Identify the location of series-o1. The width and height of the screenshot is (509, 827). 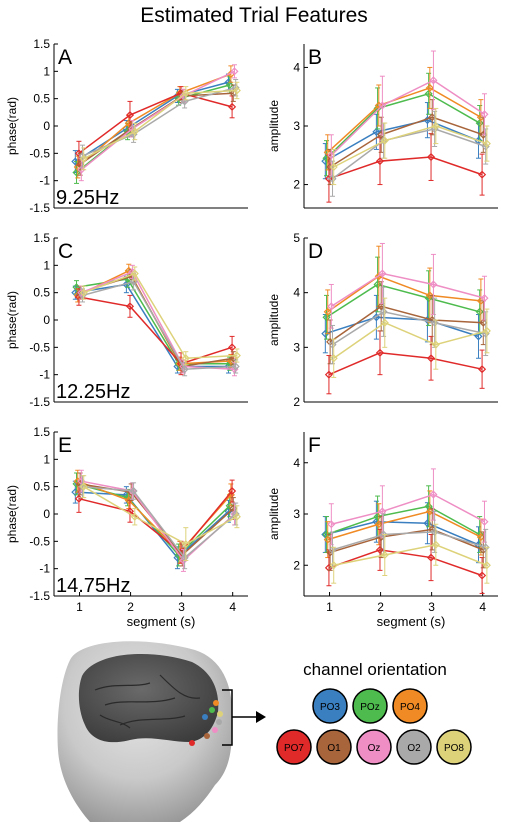
(157, 519).